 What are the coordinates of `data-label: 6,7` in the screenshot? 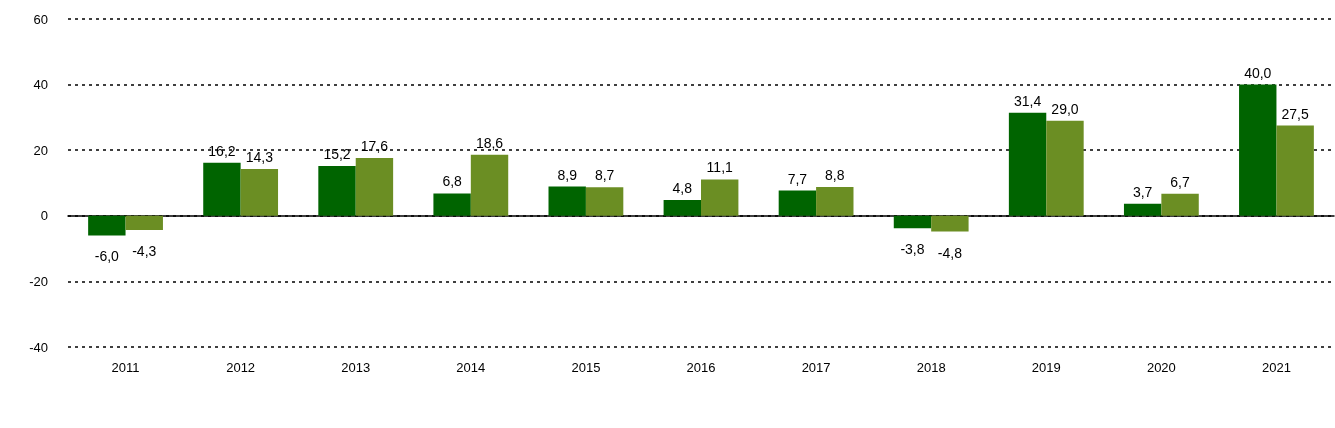 It's located at (1180, 181).